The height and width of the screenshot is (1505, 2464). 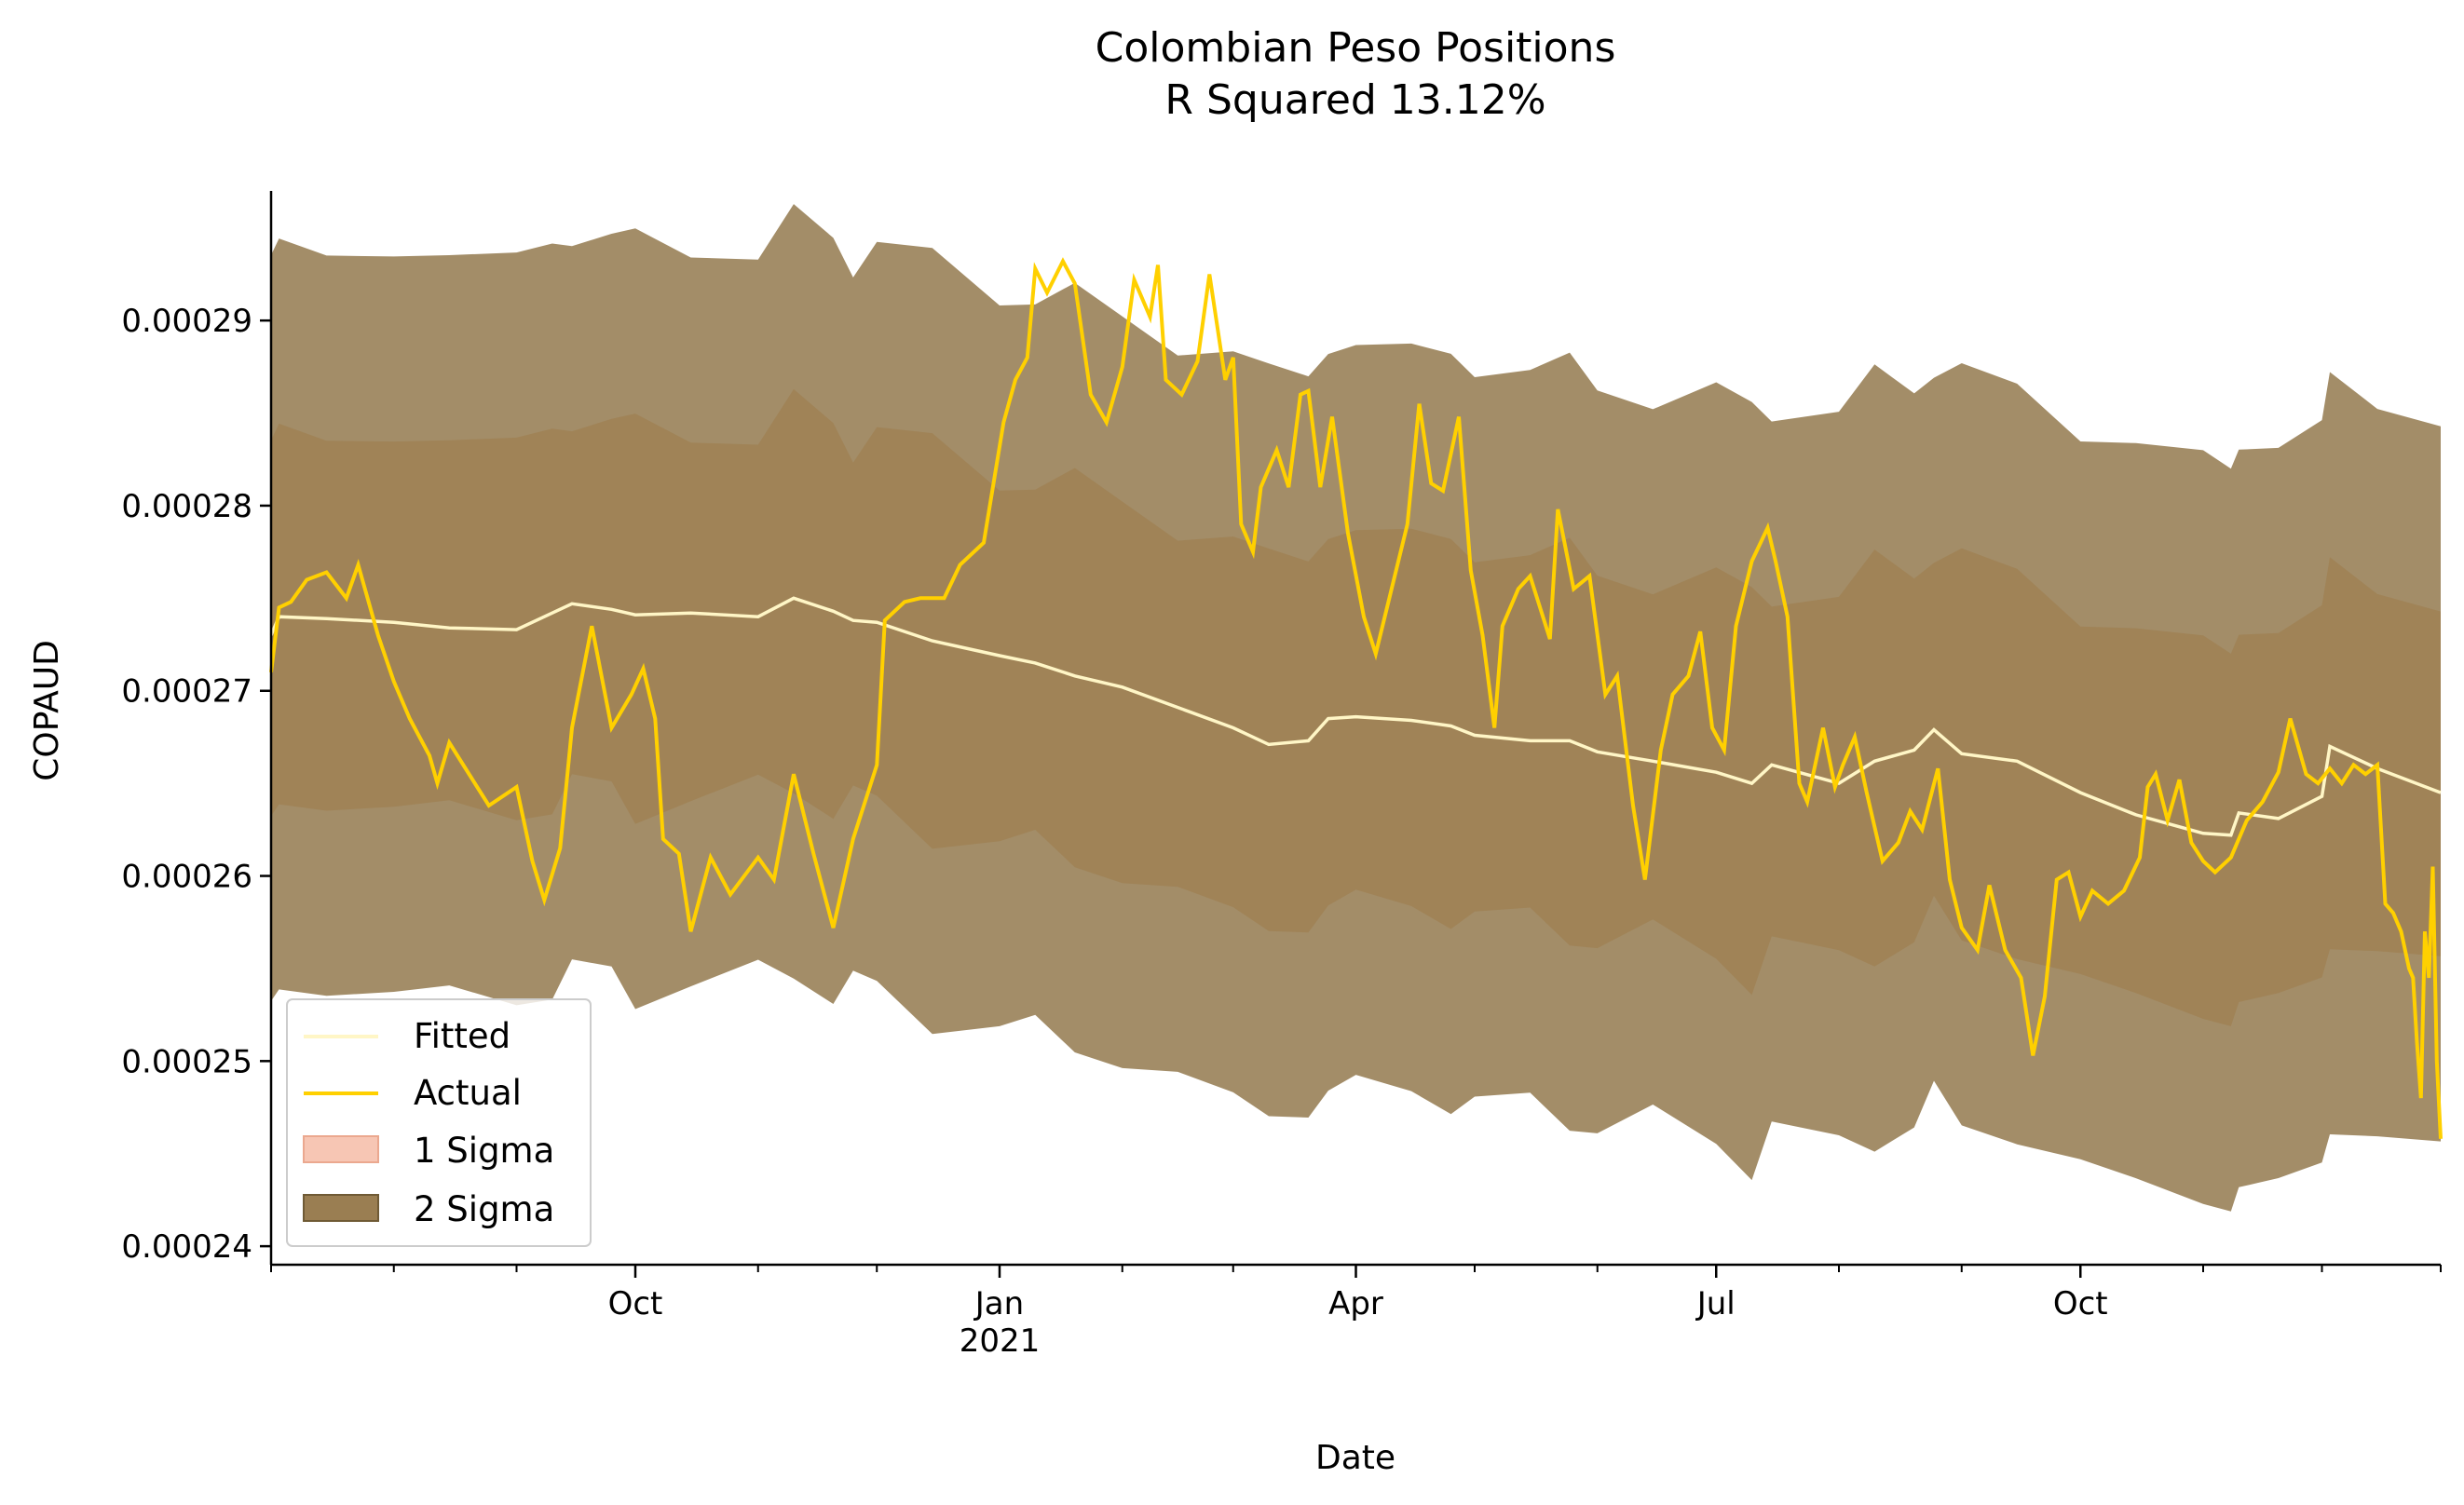 I want to click on y-tick-label: 0.00028, so click(x=186, y=507).